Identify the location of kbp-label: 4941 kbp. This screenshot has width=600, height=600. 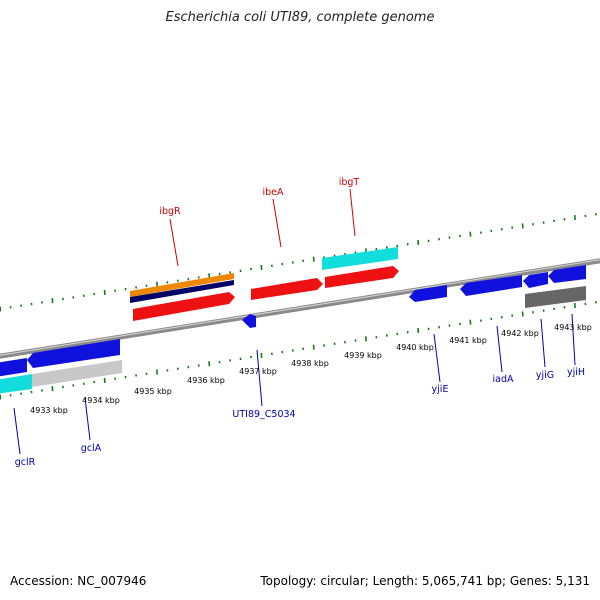
(468, 340).